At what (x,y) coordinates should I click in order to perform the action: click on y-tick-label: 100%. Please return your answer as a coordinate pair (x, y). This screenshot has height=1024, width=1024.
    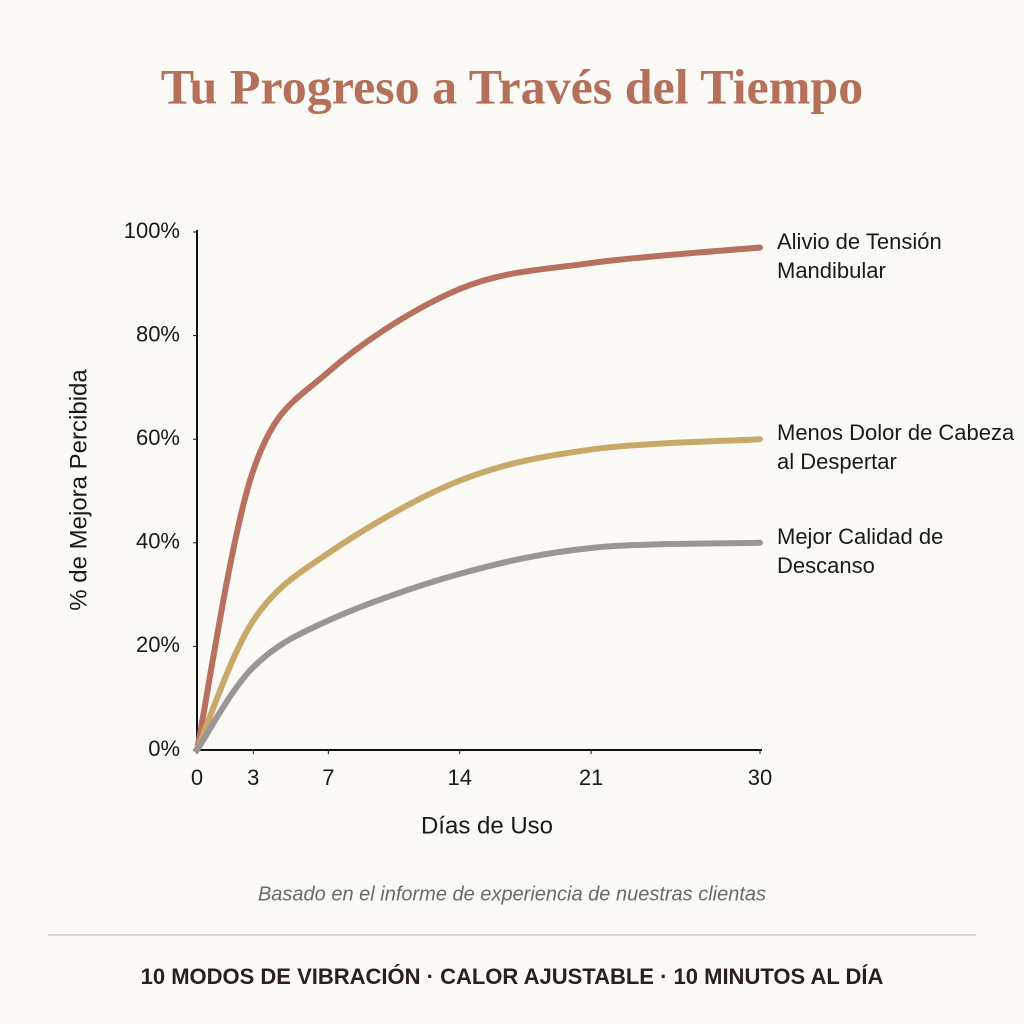
    Looking at the image, I should click on (152, 230).